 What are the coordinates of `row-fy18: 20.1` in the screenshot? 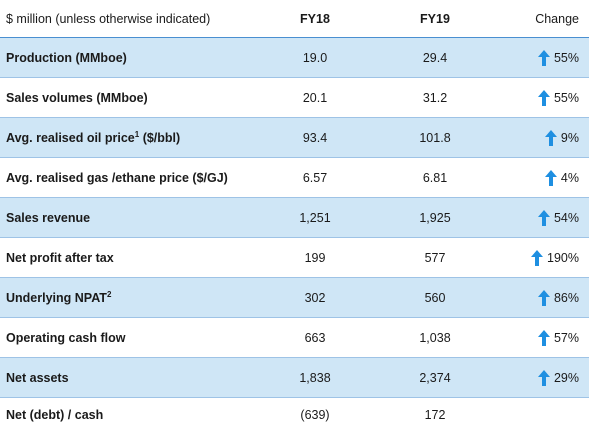 It's located at (315, 97).